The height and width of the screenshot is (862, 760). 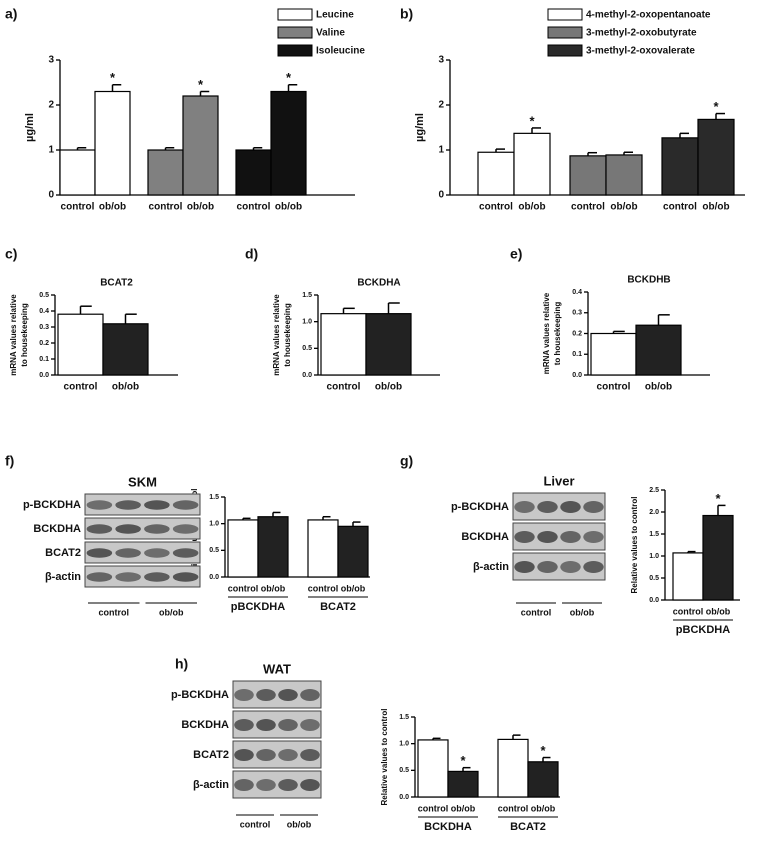 What do you see at coordinates (211, 755) in the screenshot?
I see `blot-row-label: BCAT2` at bounding box center [211, 755].